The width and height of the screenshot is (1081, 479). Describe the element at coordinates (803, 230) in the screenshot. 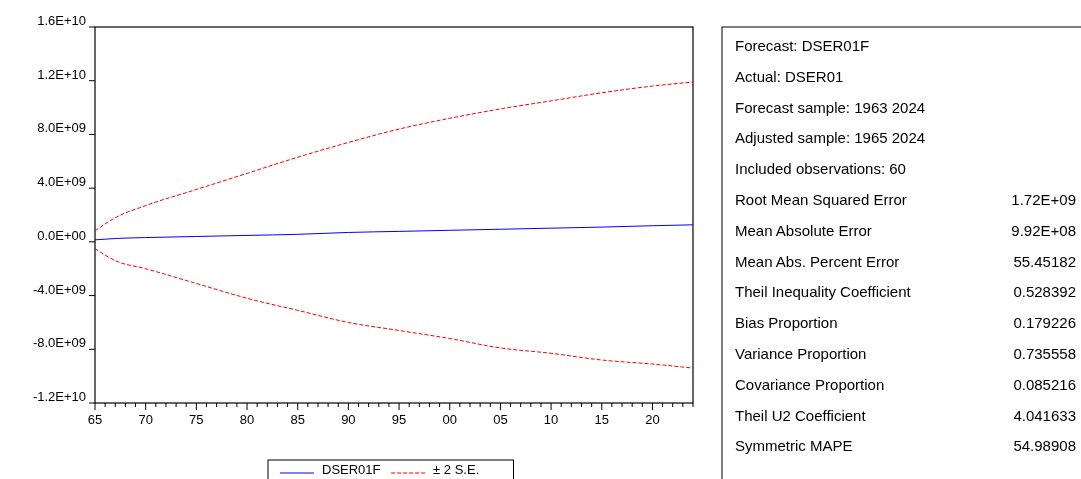

I see `category-label: Mean Absolute Error` at that location.